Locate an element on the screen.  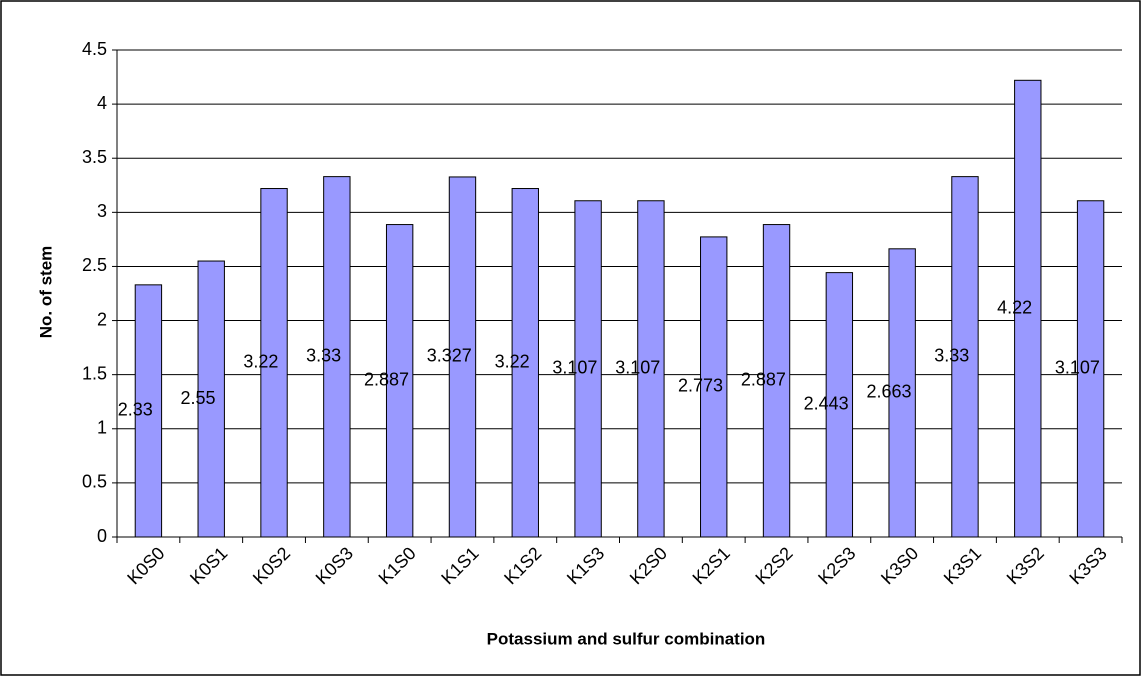
y-tick-label: 4.5 is located at coordinates (94, 49).